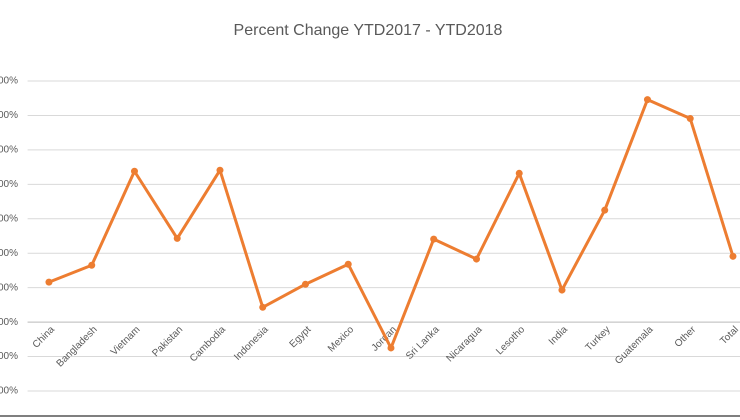 This screenshot has width=740, height=420. What do you see at coordinates (167, 341) in the screenshot?
I see `x-tick-label: Pakistan` at bounding box center [167, 341].